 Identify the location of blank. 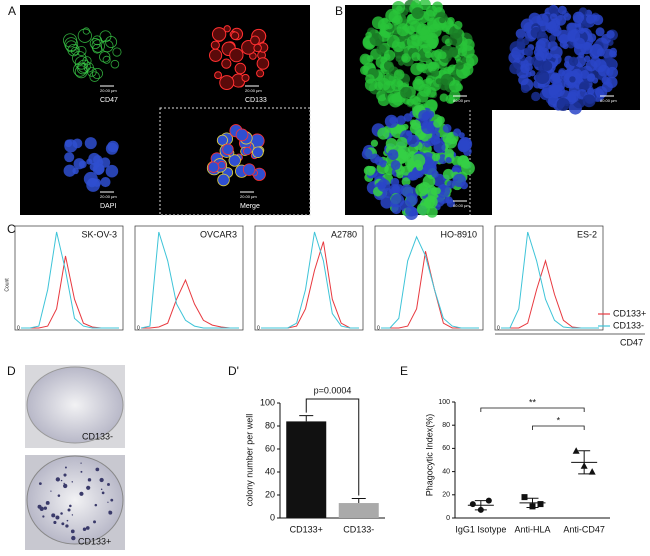
(566, 162).